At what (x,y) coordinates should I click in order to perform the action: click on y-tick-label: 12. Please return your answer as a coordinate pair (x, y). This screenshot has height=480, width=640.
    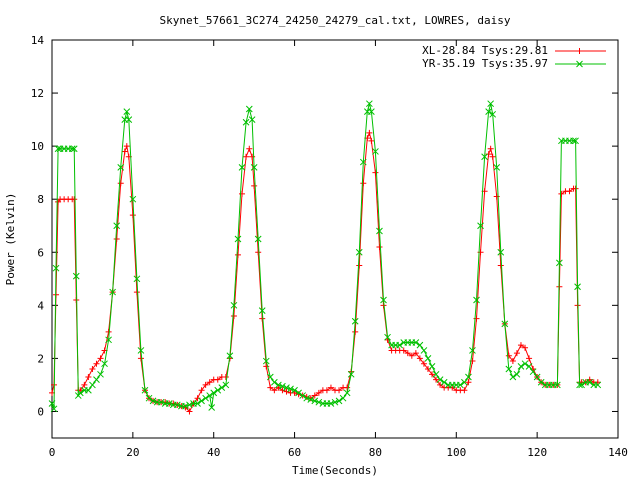
    Looking at the image, I should click on (37, 93).